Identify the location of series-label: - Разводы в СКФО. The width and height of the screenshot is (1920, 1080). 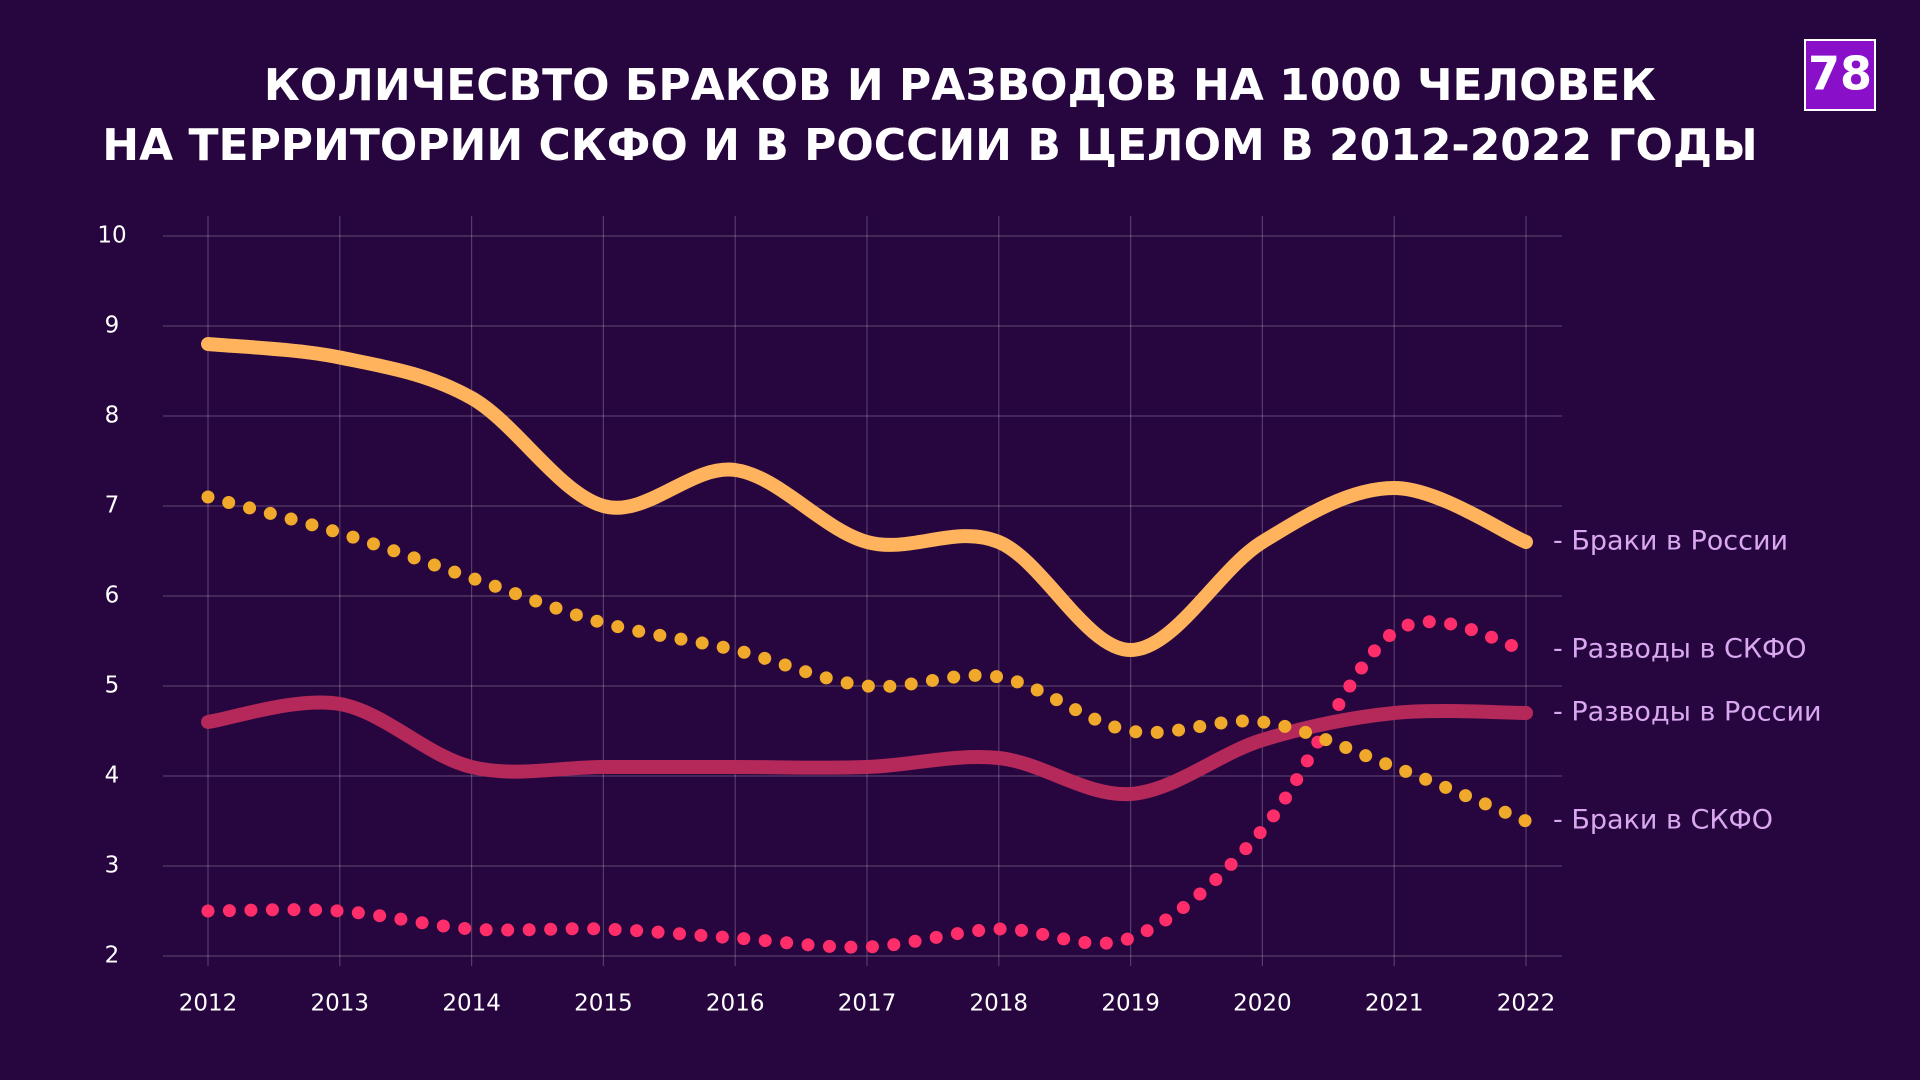
(1680, 649).